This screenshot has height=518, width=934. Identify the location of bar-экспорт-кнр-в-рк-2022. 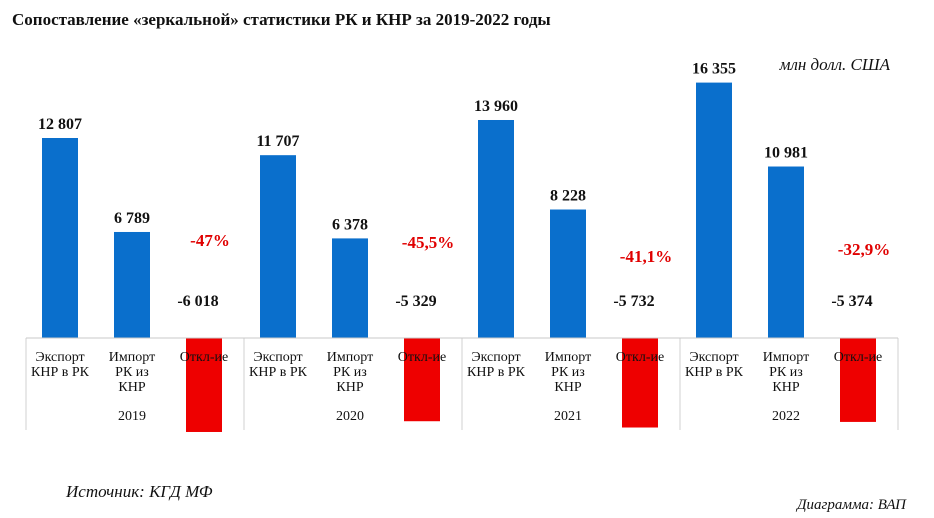
(714, 210).